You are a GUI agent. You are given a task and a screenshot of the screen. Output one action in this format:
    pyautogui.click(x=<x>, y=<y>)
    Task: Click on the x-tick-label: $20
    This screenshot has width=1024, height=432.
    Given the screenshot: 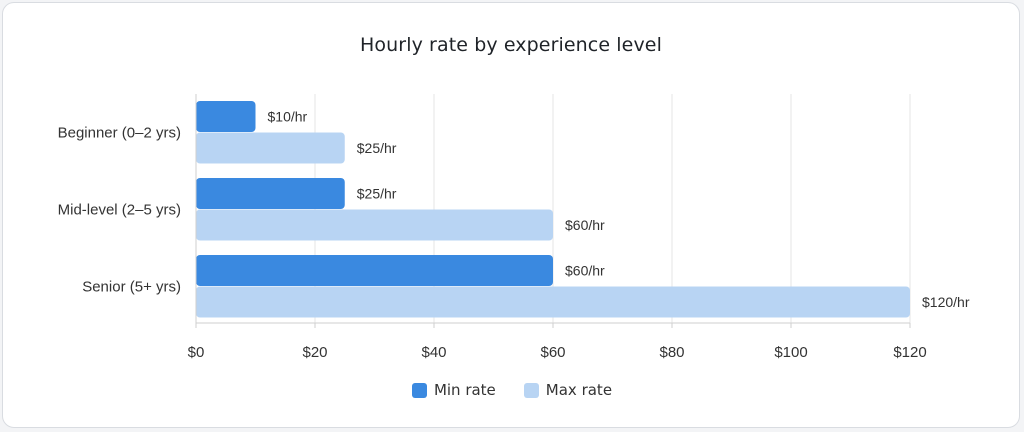 What is the action you would take?
    pyautogui.click(x=314, y=352)
    